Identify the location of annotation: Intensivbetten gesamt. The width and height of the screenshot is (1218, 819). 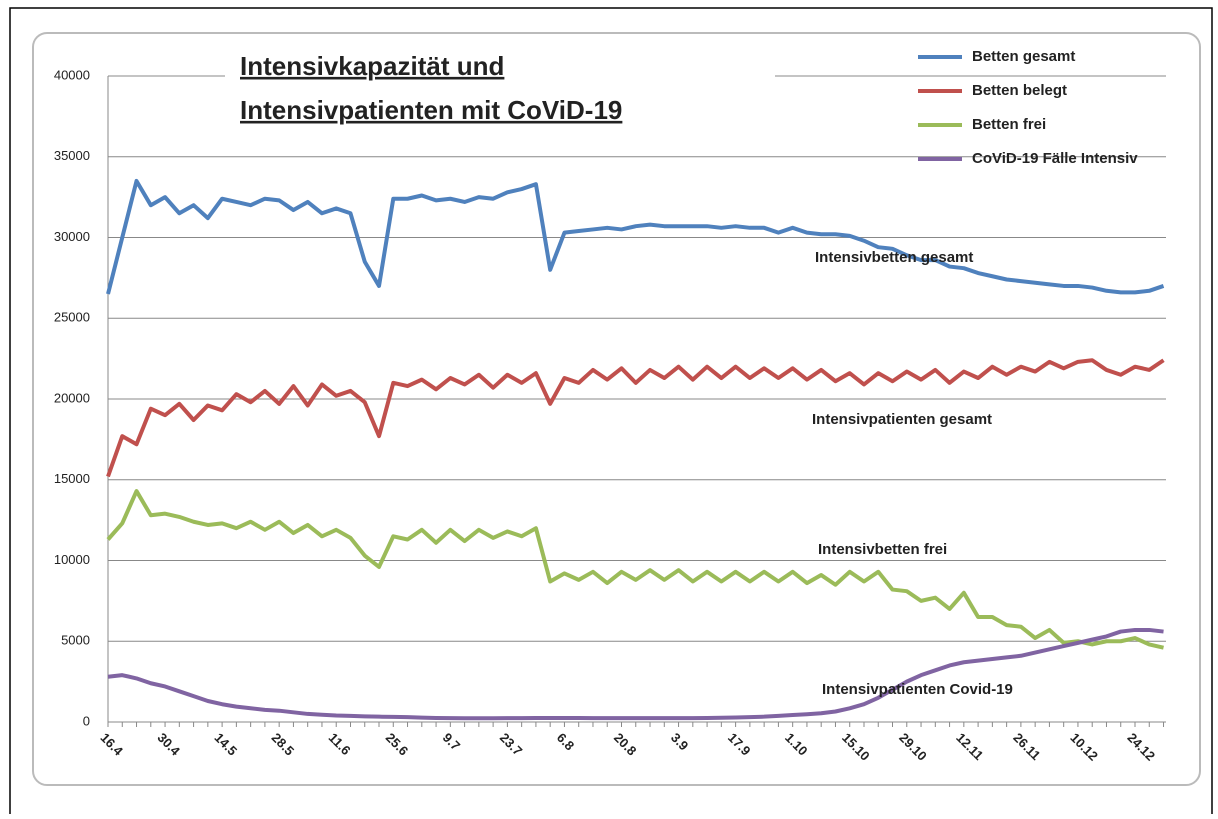
(894, 257).